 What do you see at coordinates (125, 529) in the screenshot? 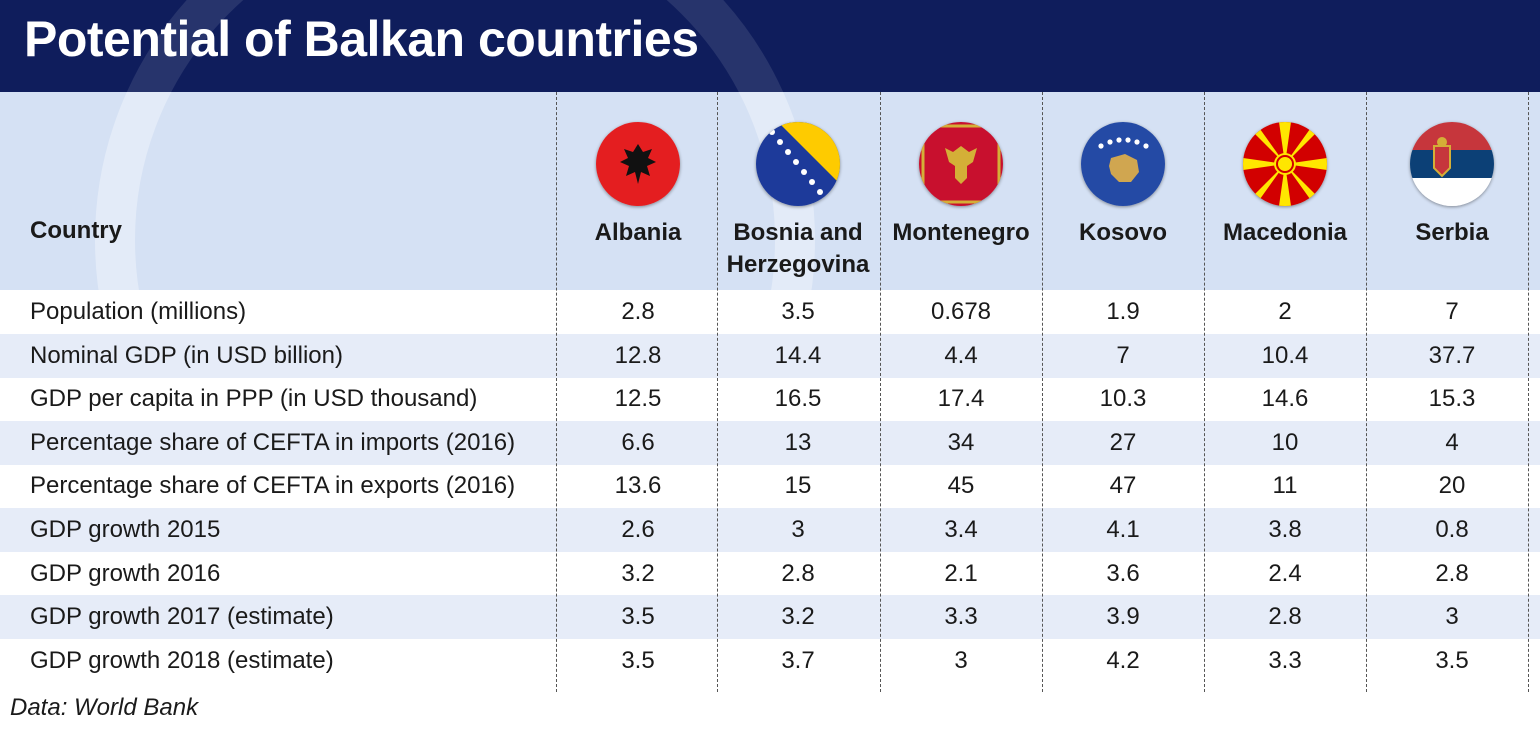
I see `row-label: GDP growth 2015` at bounding box center [125, 529].